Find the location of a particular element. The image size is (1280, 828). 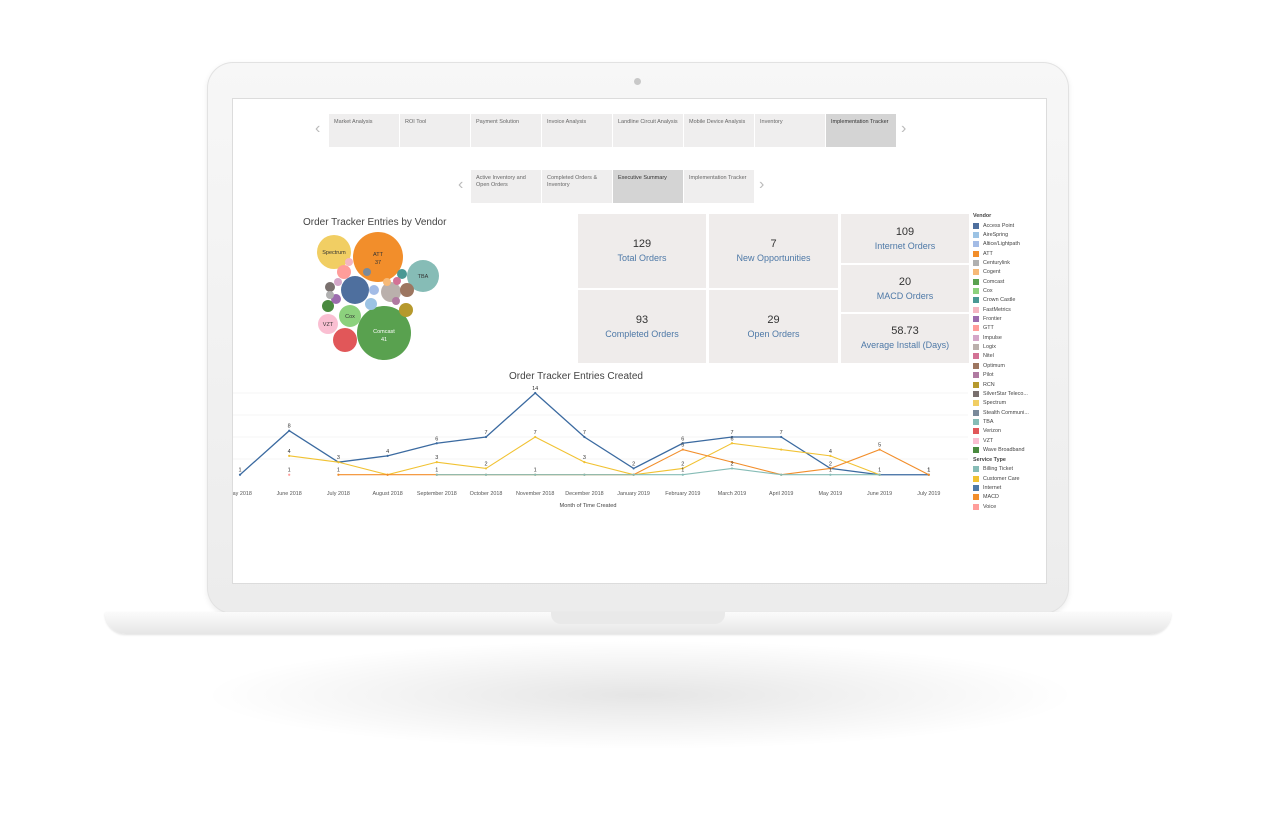

kpi-new-opportunities: 7 New Opportunities is located at coordinates (773, 251).